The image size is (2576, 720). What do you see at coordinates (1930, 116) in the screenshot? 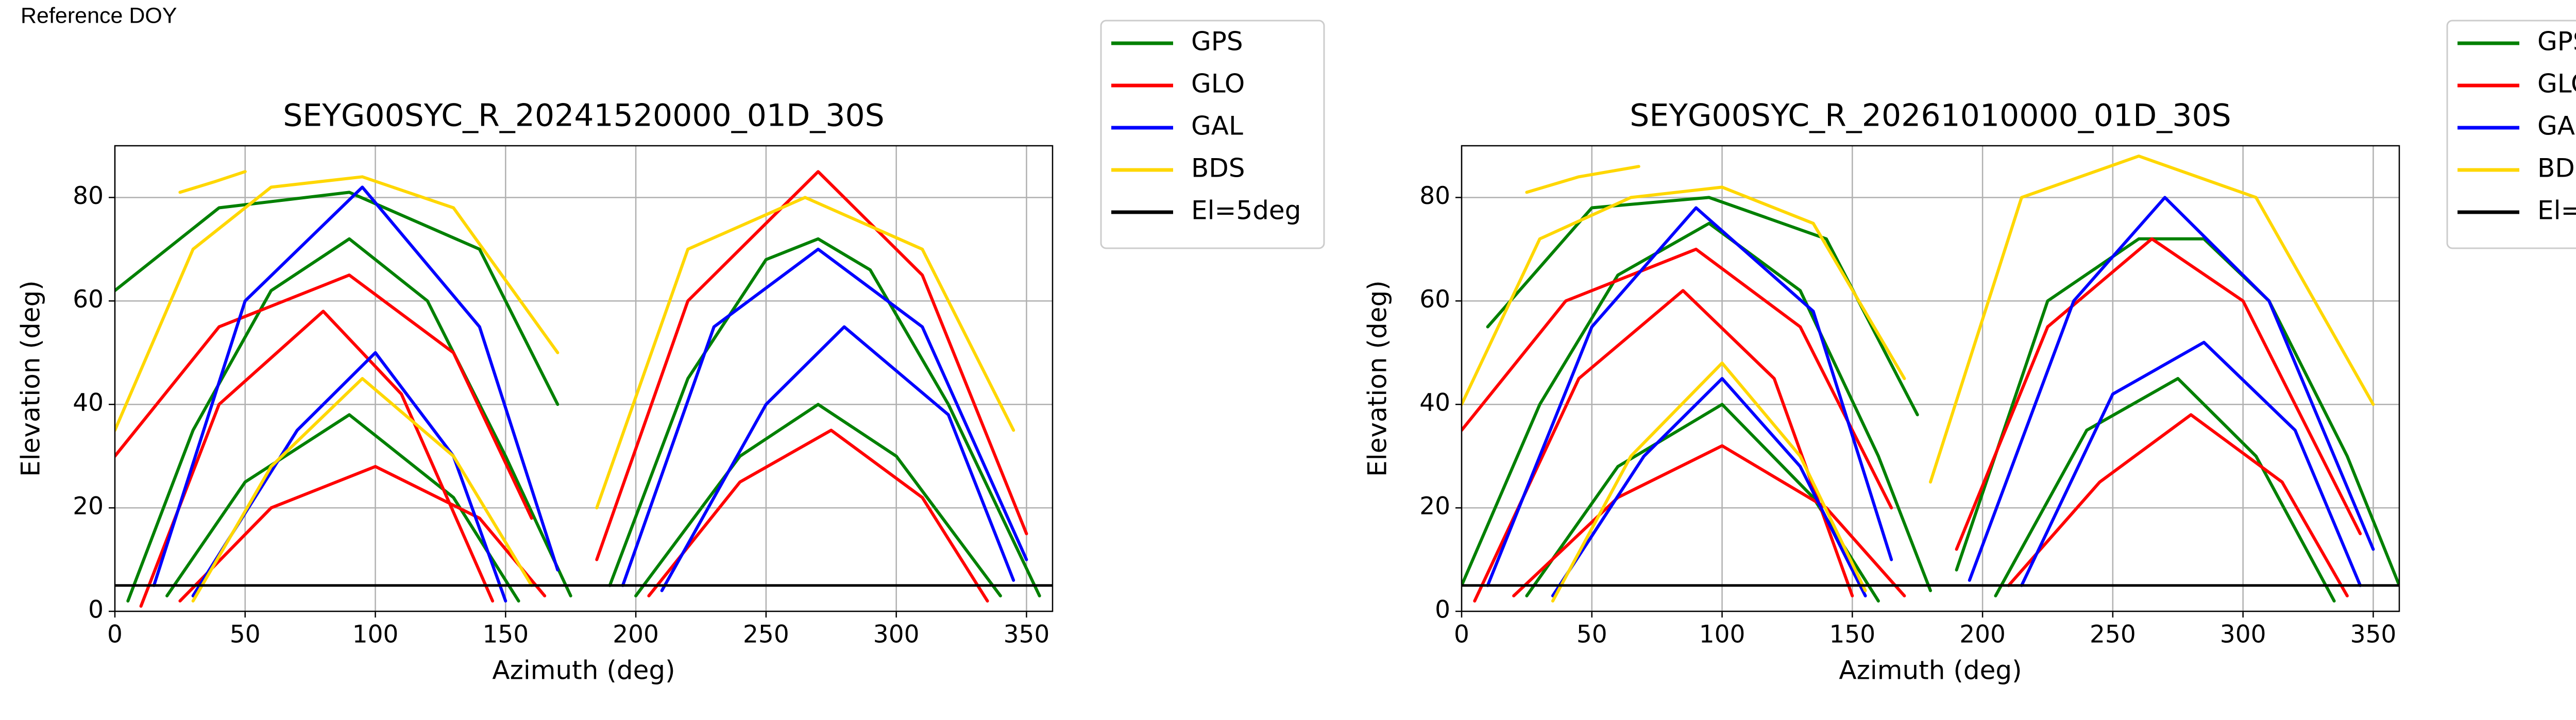
I see `chart-title: SEYG00SYC_R_20261010000_01D_30S` at bounding box center [1930, 116].